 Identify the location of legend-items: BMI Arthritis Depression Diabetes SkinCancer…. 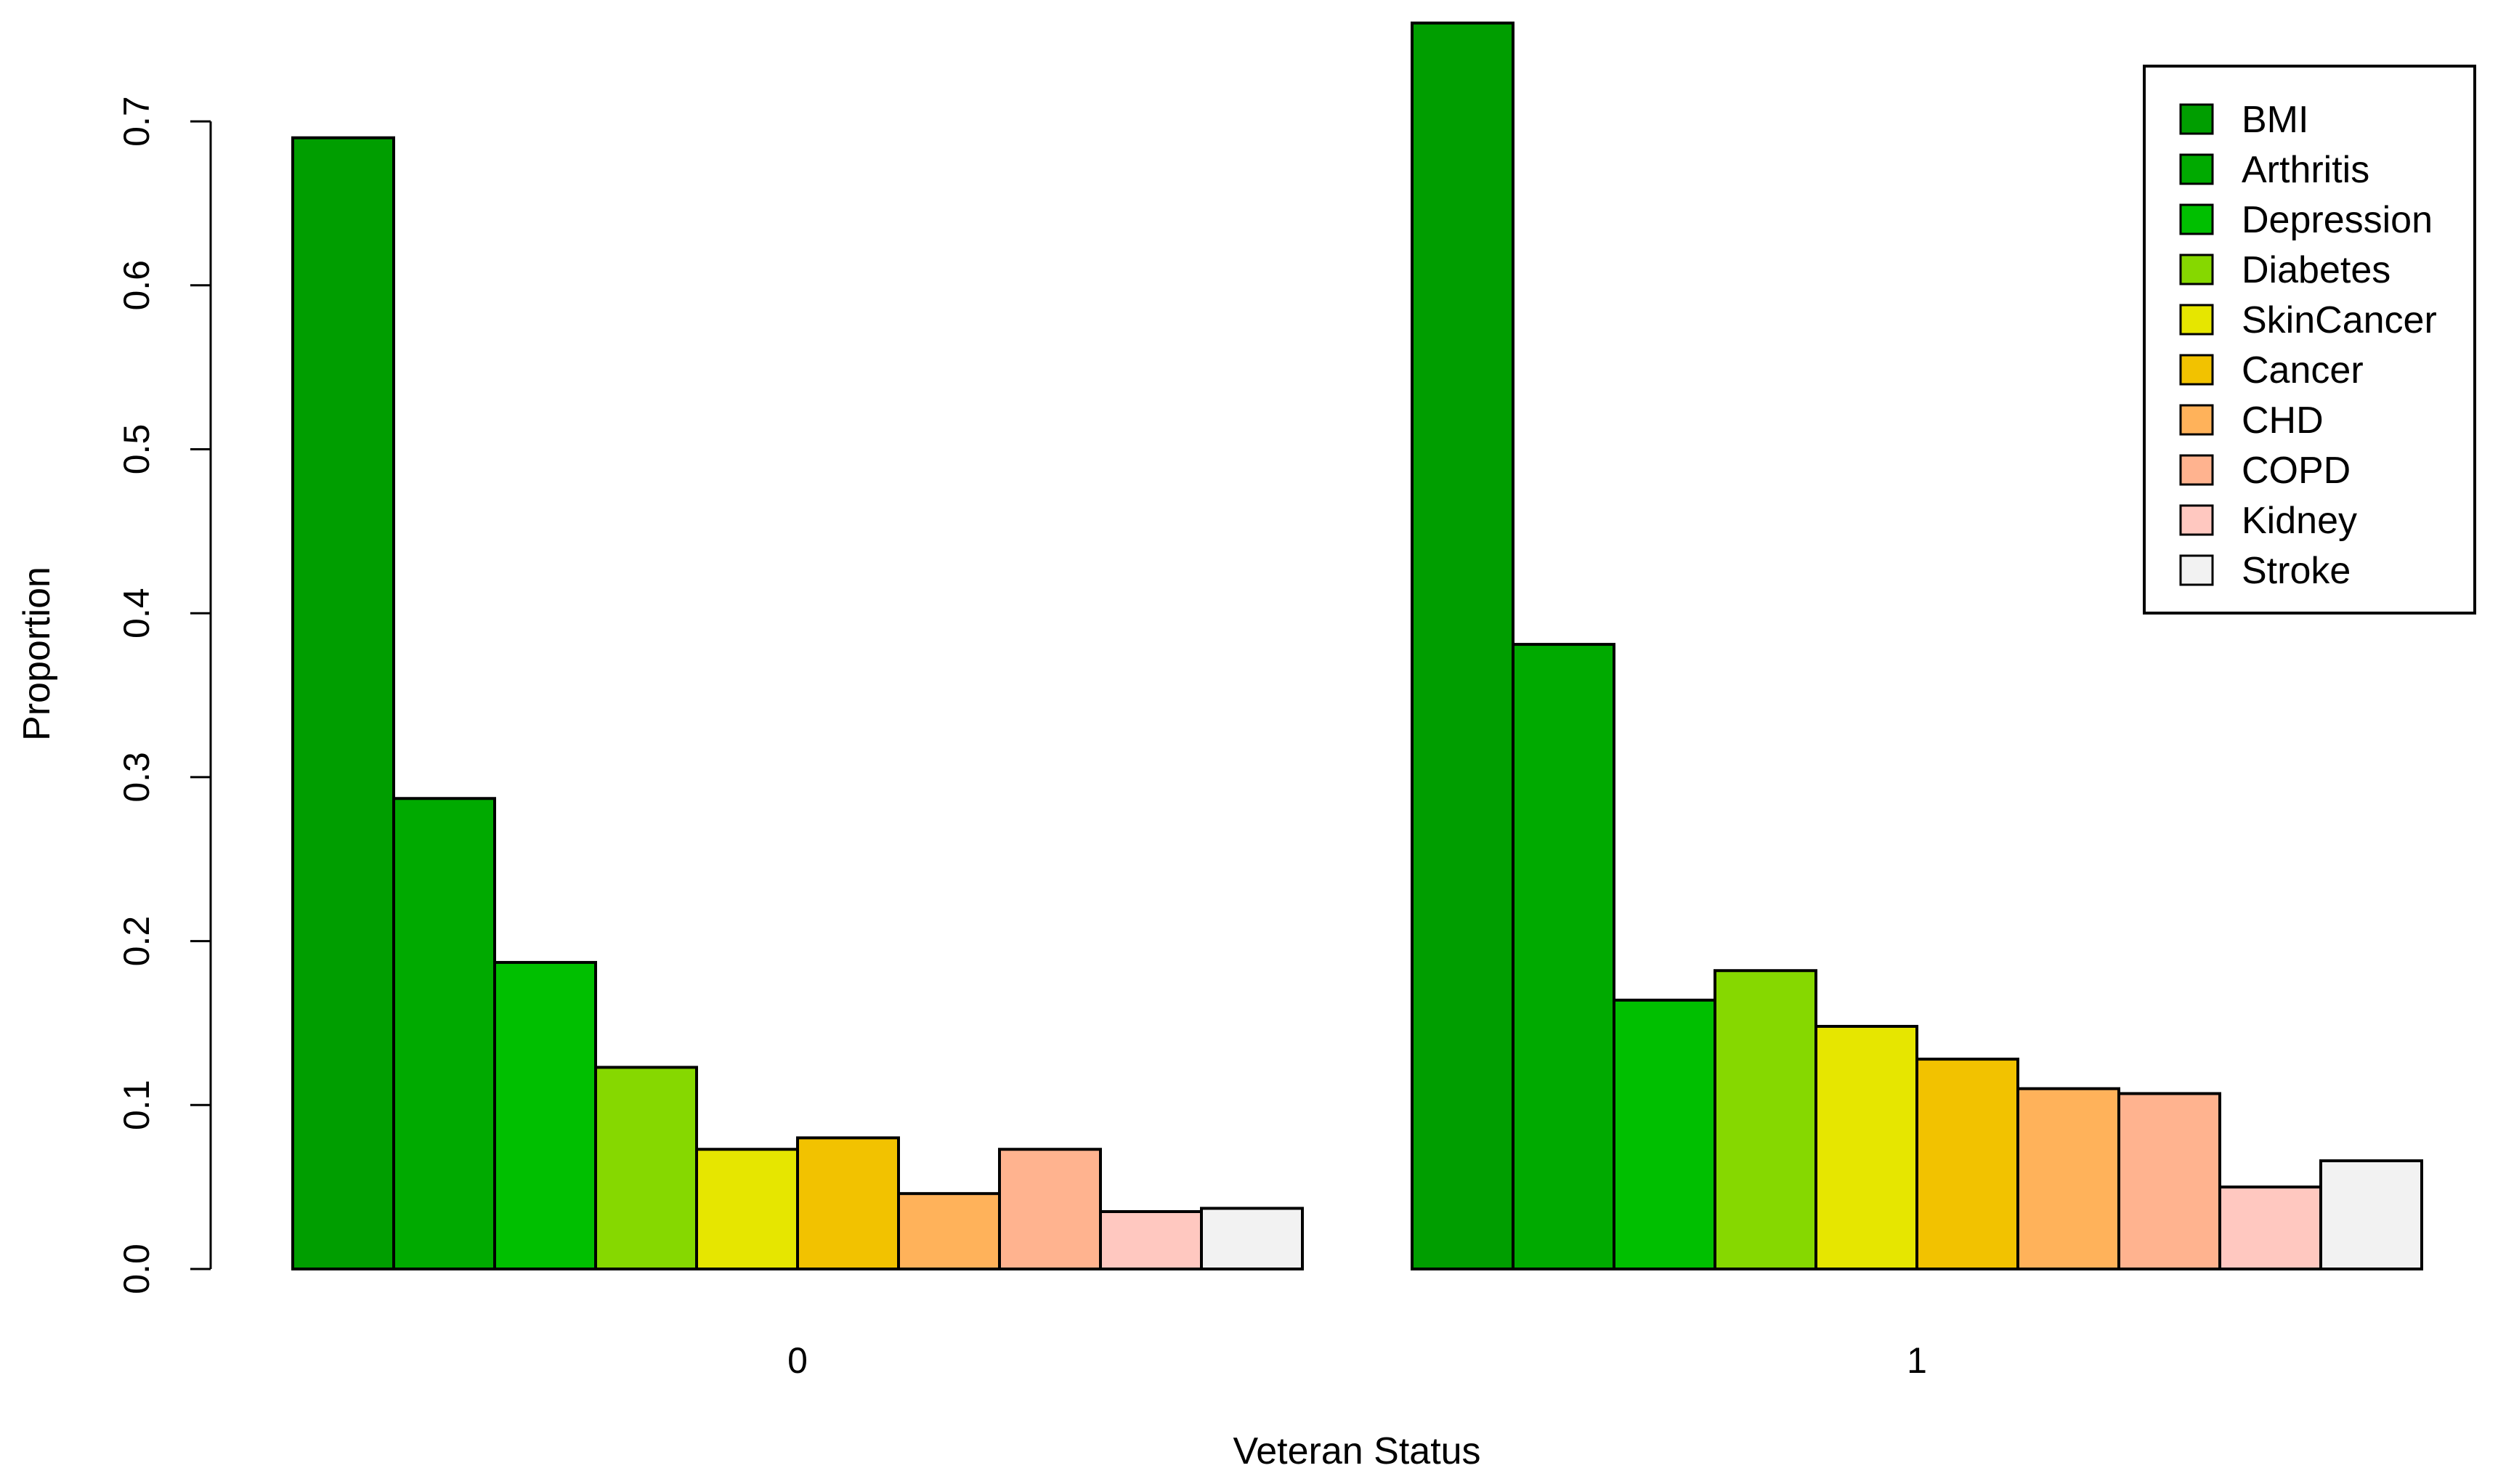
(2308, 345).